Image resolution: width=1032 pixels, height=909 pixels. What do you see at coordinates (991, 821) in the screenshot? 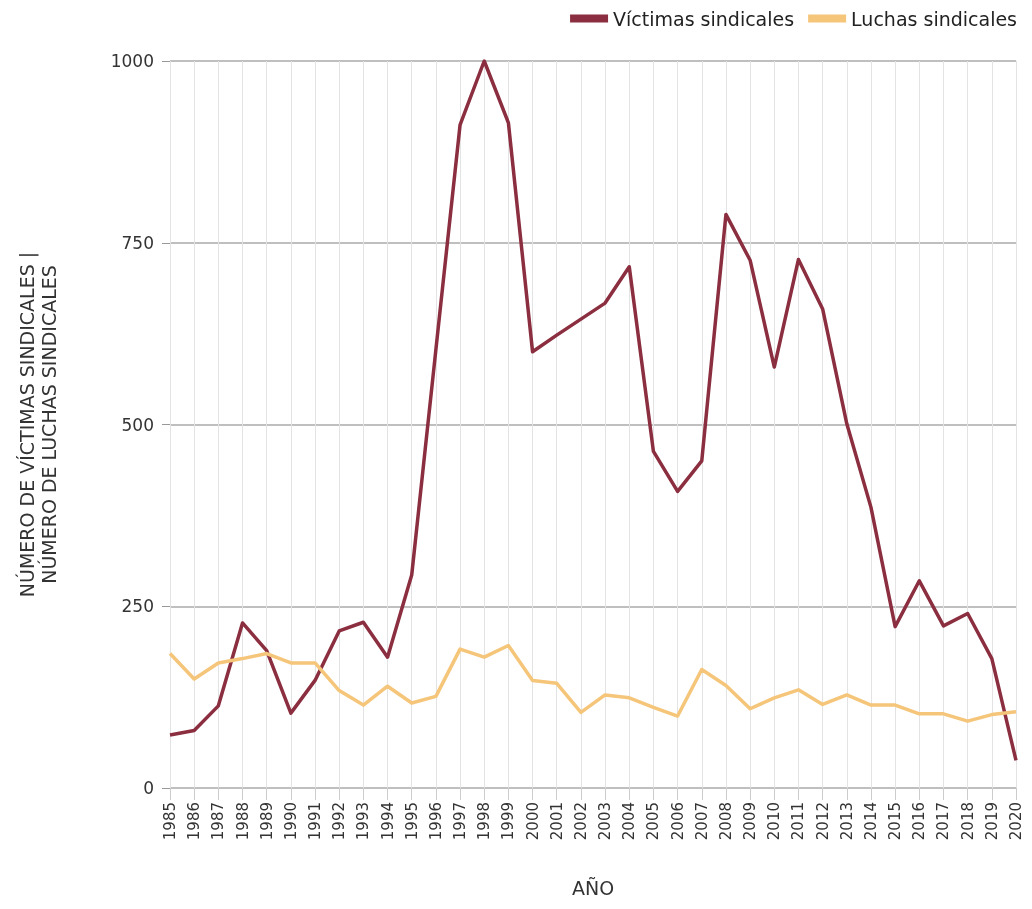
I see `x-tick-label: 2019` at bounding box center [991, 821].